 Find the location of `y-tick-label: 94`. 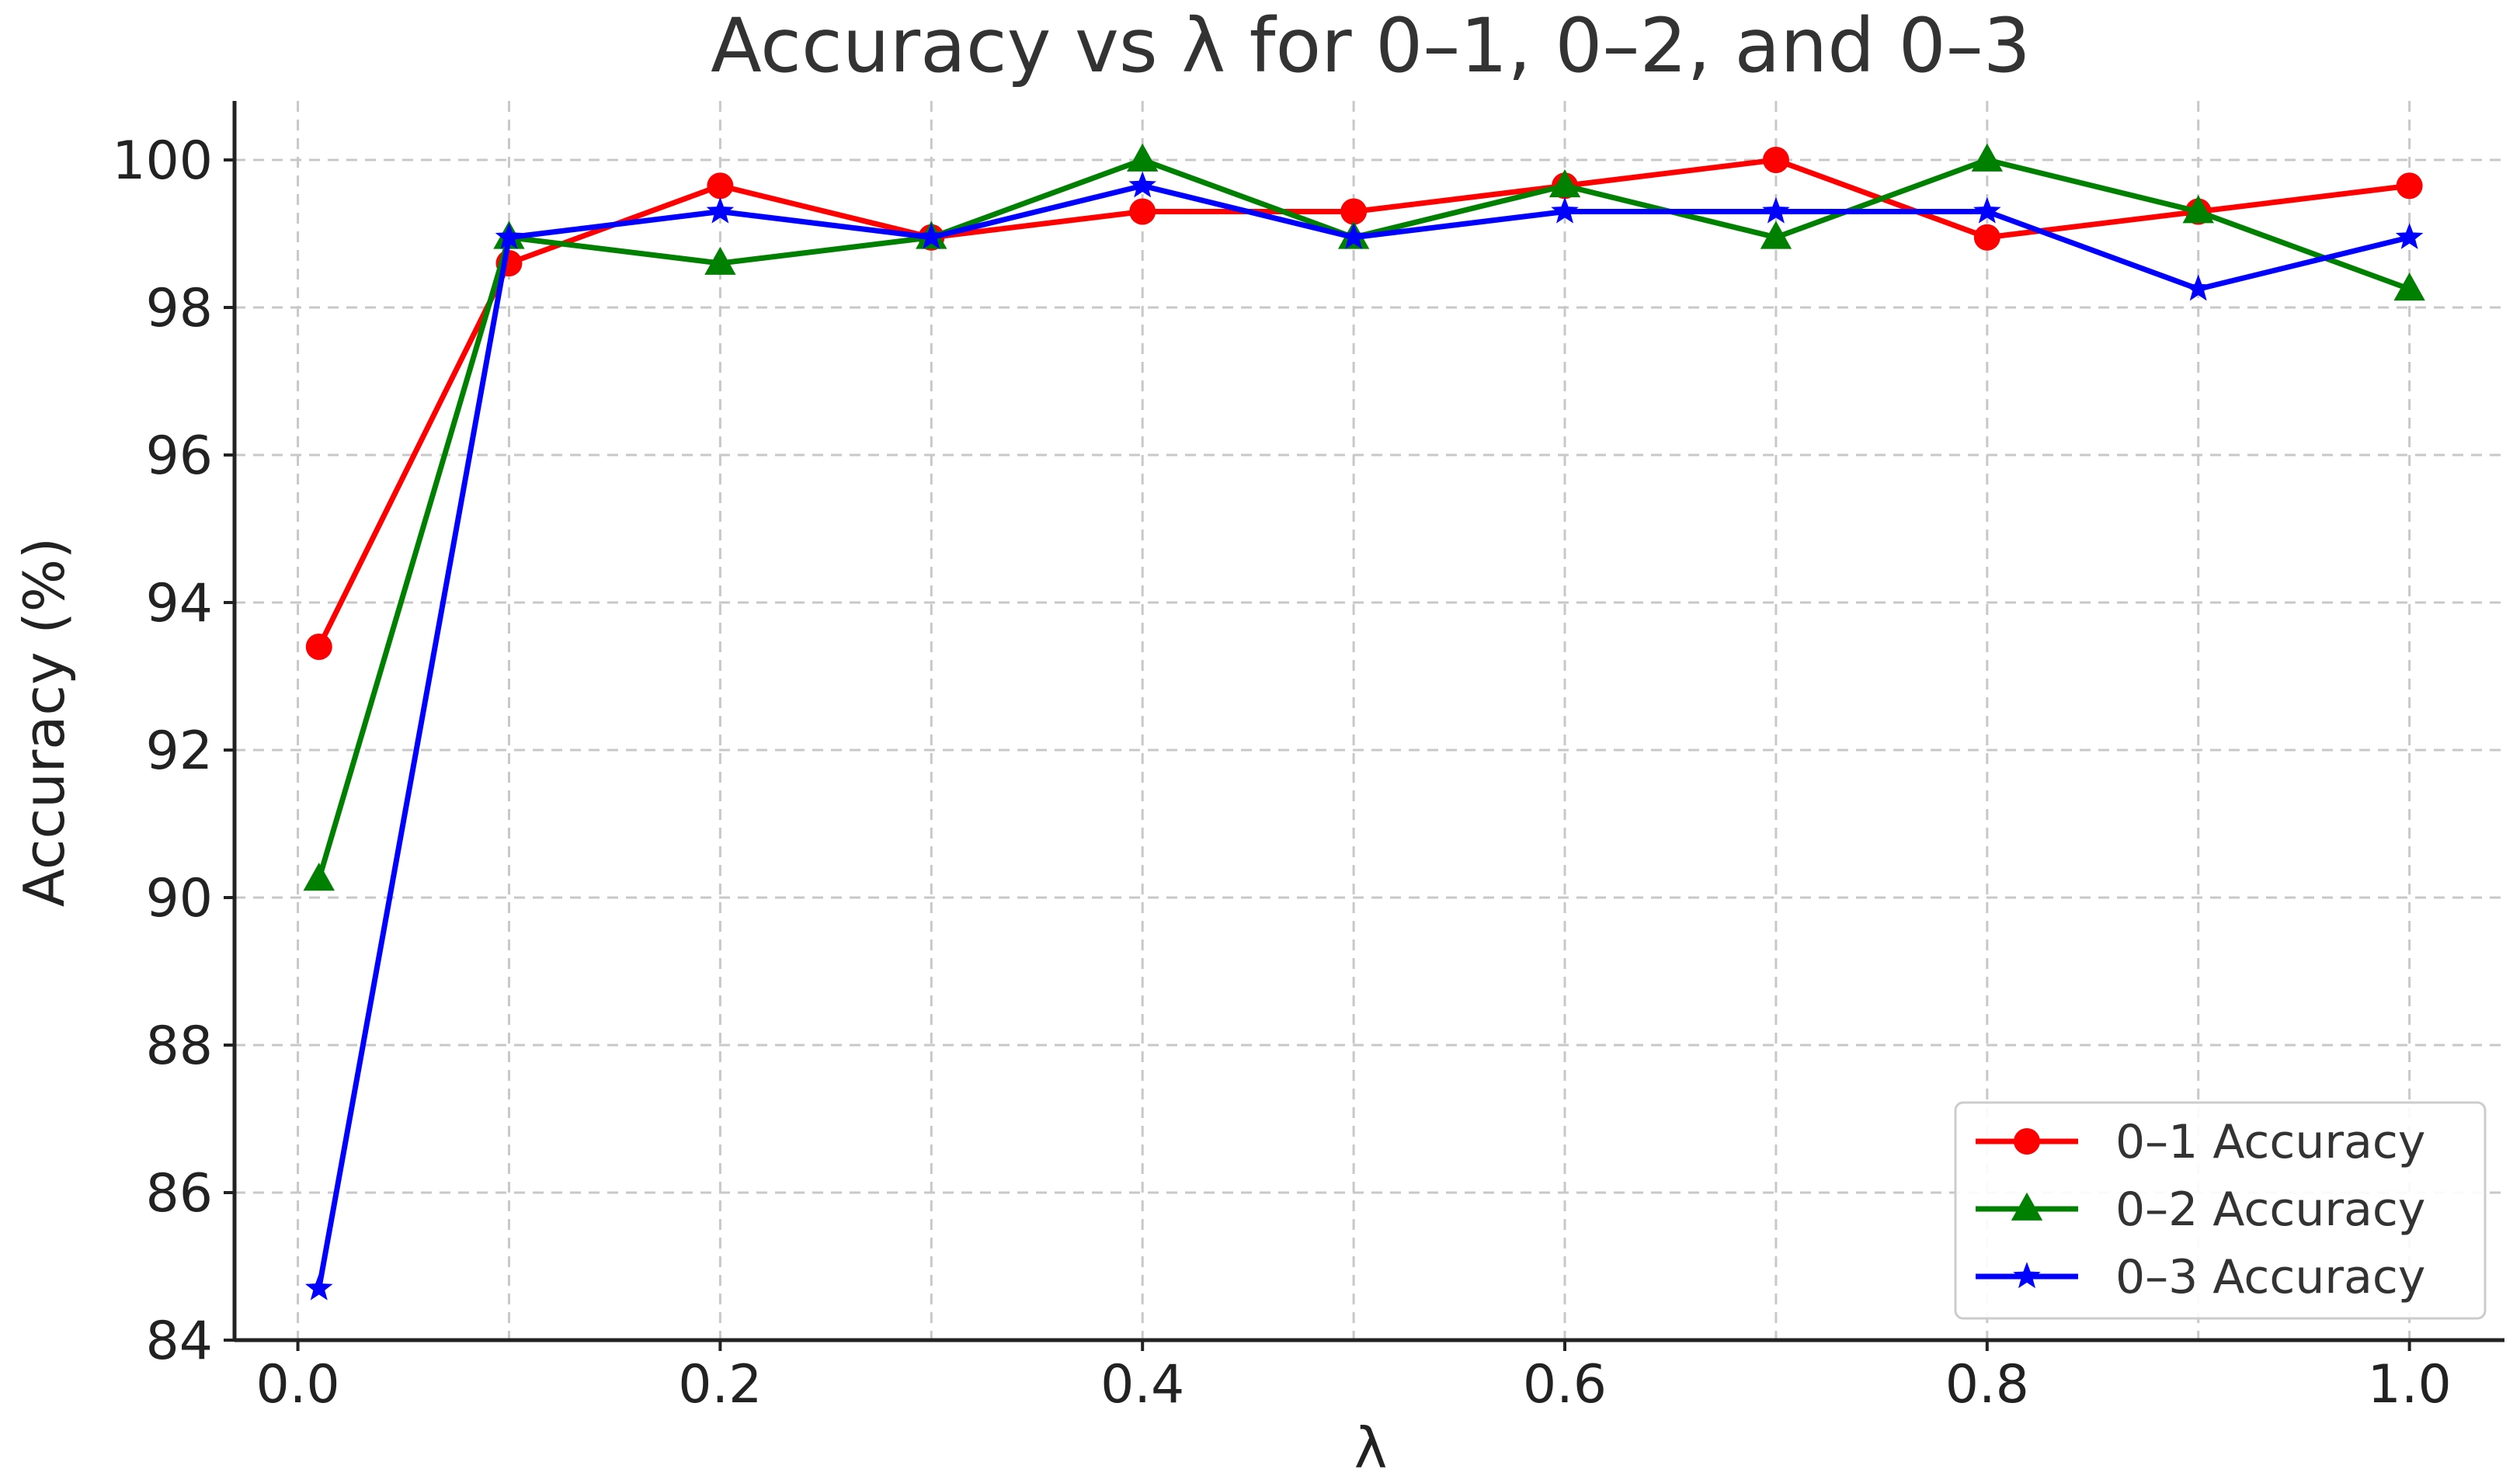

y-tick-label: 94 is located at coordinates (179, 603).